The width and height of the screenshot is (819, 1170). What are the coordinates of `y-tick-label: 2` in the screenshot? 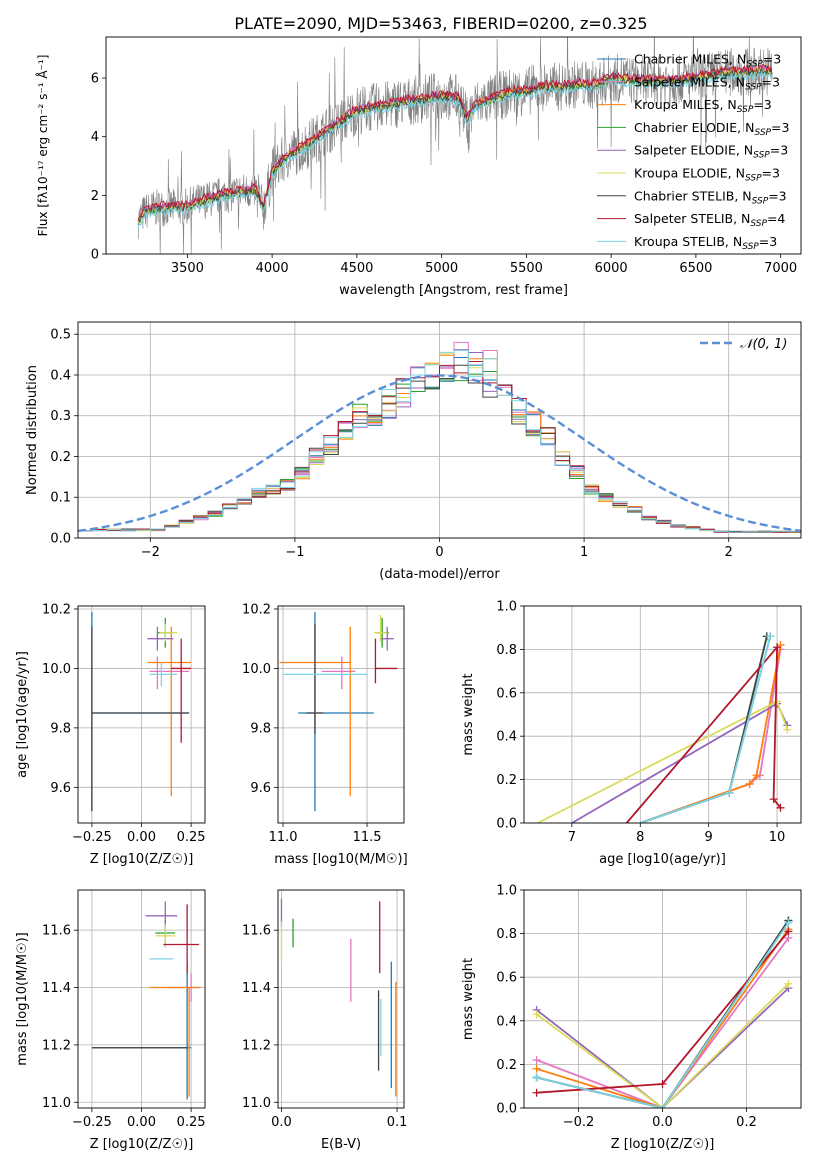 It's located at (95, 196).